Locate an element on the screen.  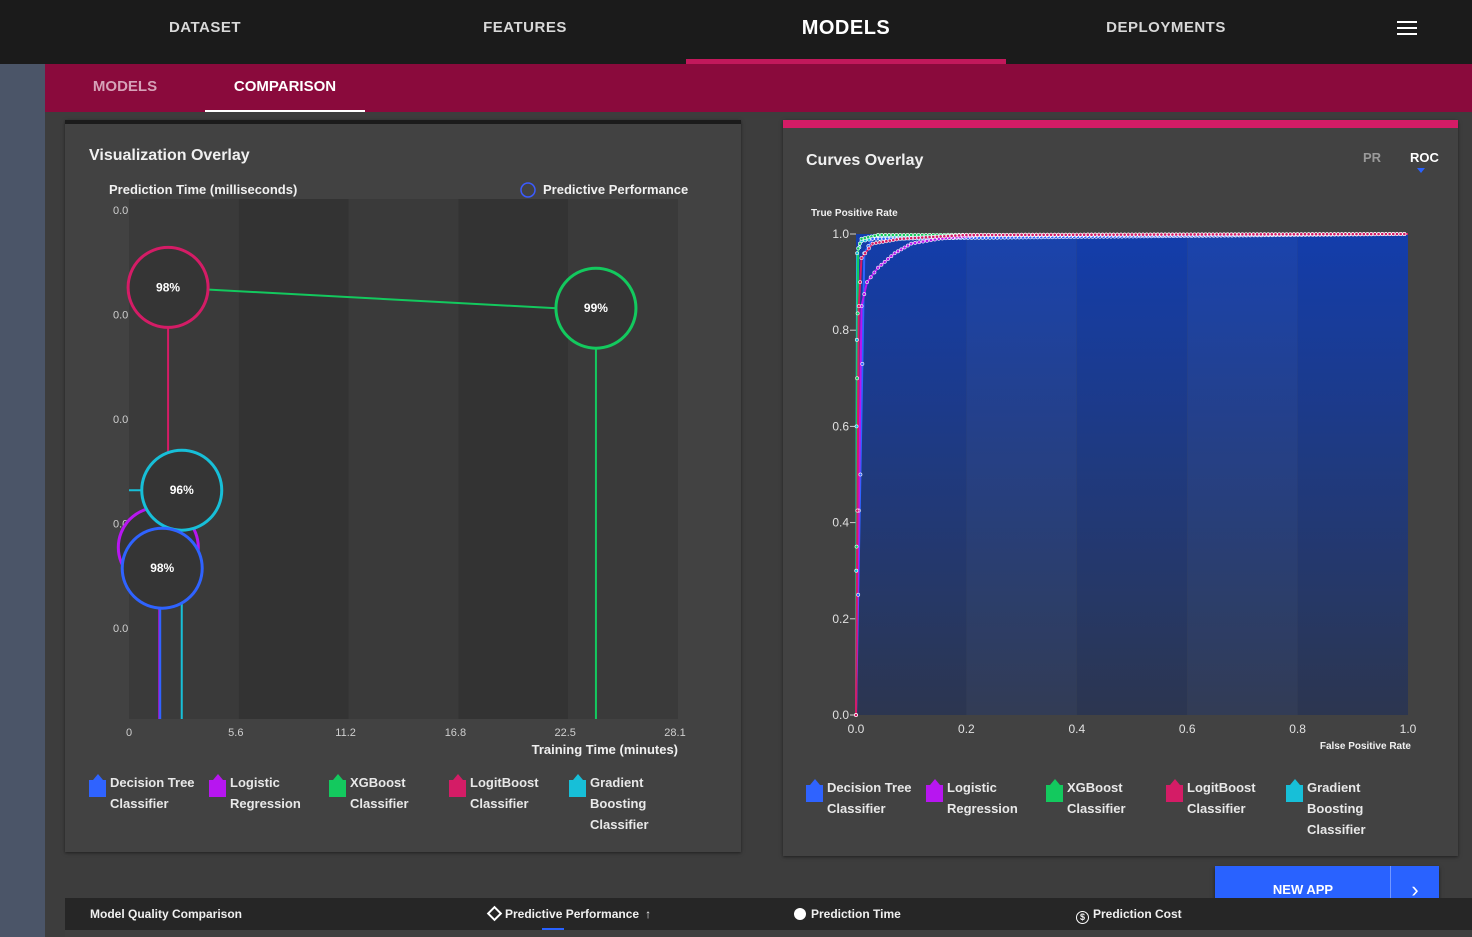
tab-models: MODELS is located at coordinates (846, 32).